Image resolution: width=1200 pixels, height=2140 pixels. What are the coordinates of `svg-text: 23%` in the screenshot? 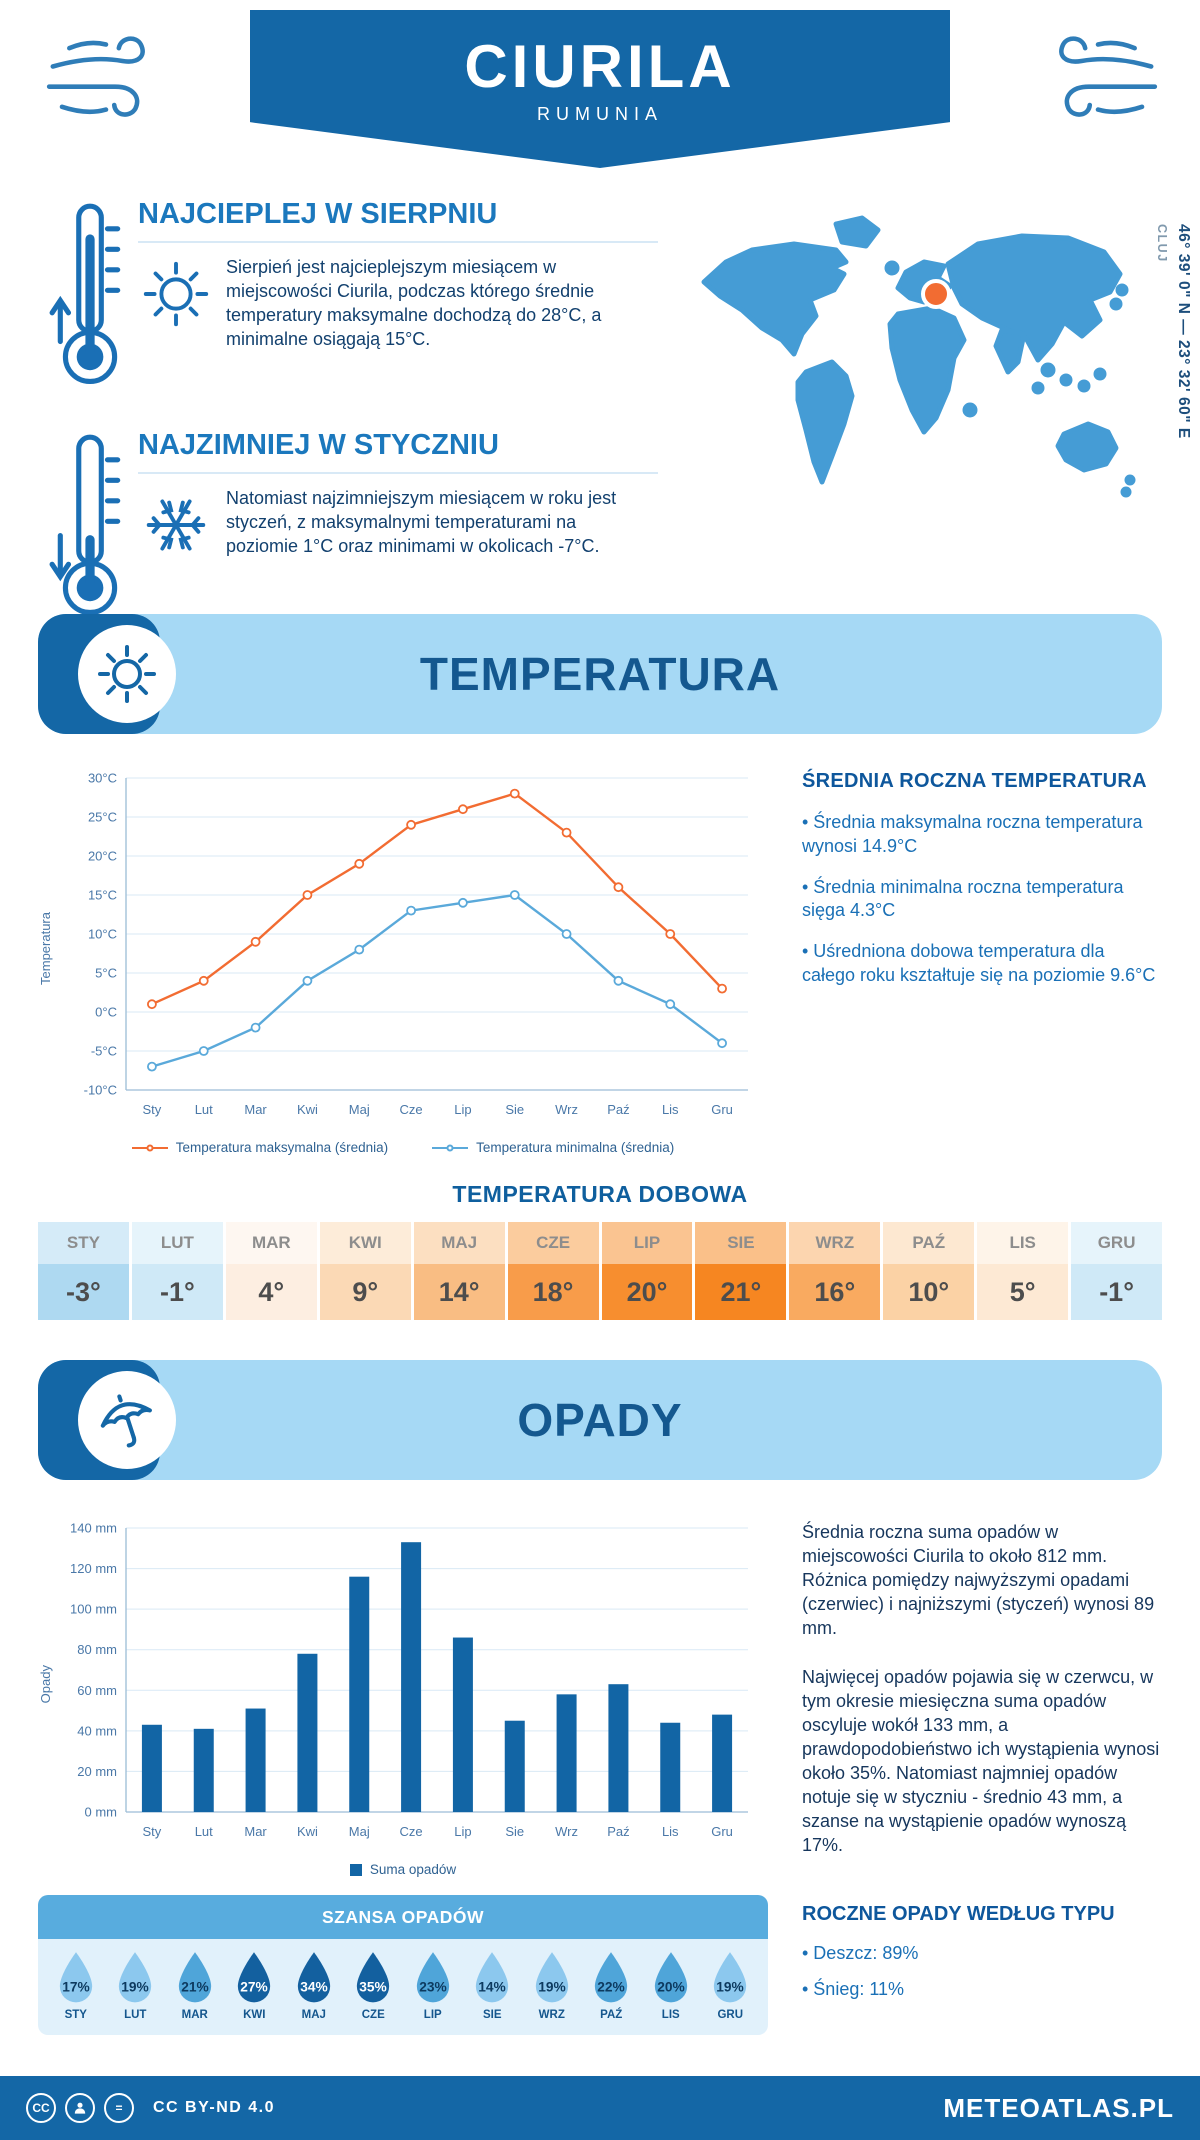 It's located at (433, 1987).